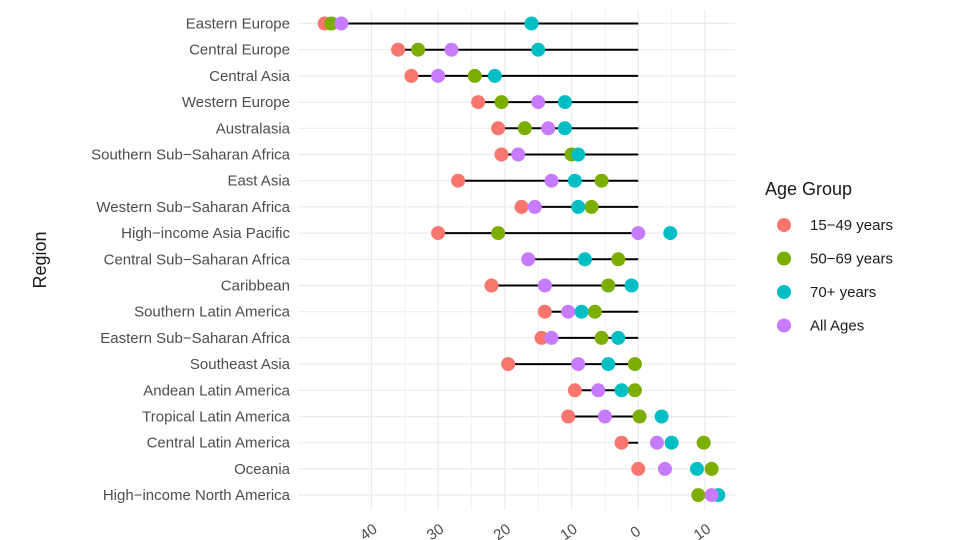  I want to click on region-label: Southern Latin America, so click(212, 312).